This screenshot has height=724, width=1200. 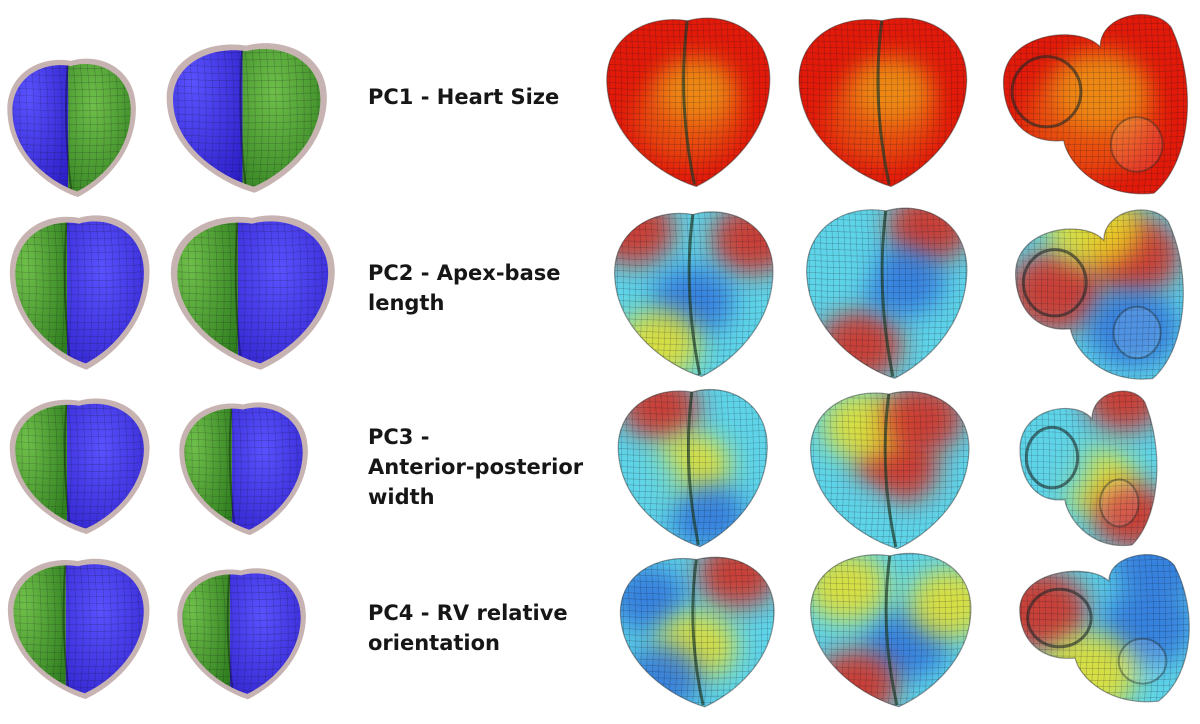 I want to click on pc-label: PC2 - Apex-base length, so click(x=488, y=288).